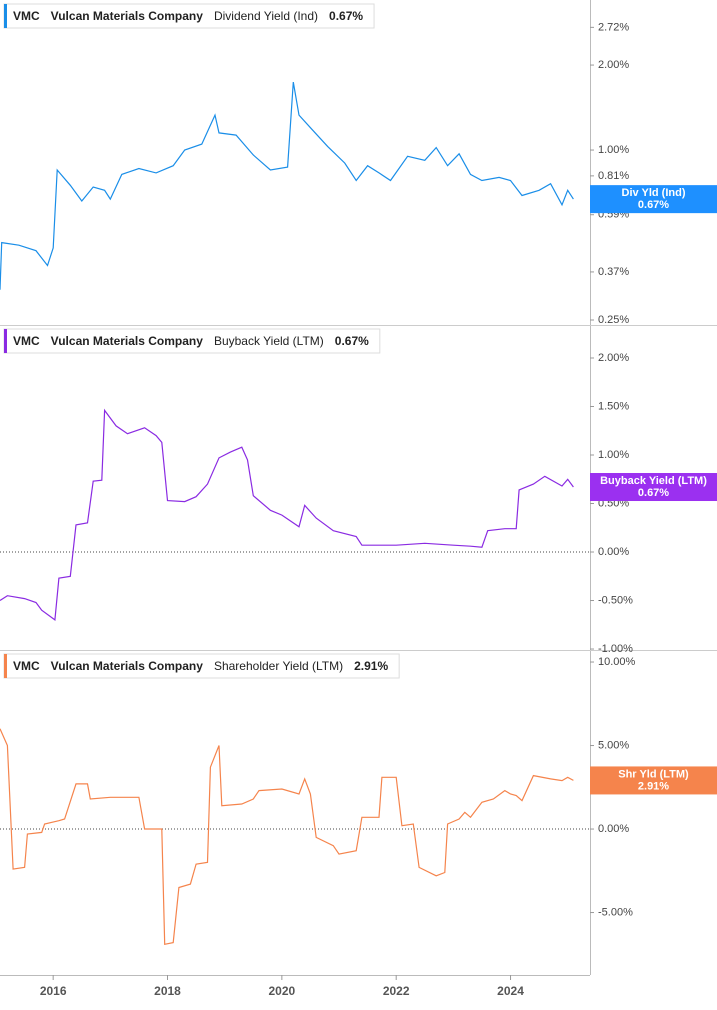 The width and height of the screenshot is (717, 1010). Describe the element at coordinates (613, 272) in the screenshot. I see `y-tick-label: 0.37%` at that location.